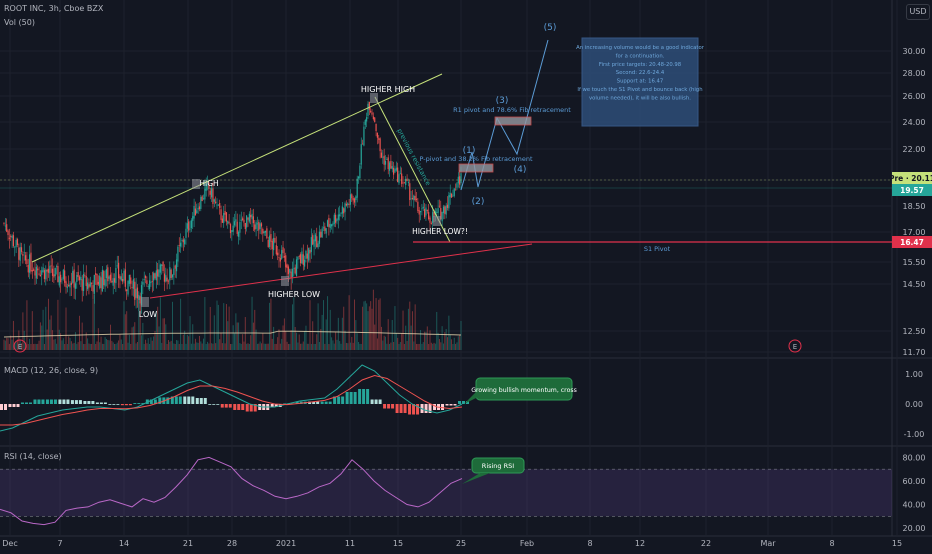  Describe the element at coordinates (914, 434) in the screenshot. I see `macd-y-tick: -1.00` at that location.